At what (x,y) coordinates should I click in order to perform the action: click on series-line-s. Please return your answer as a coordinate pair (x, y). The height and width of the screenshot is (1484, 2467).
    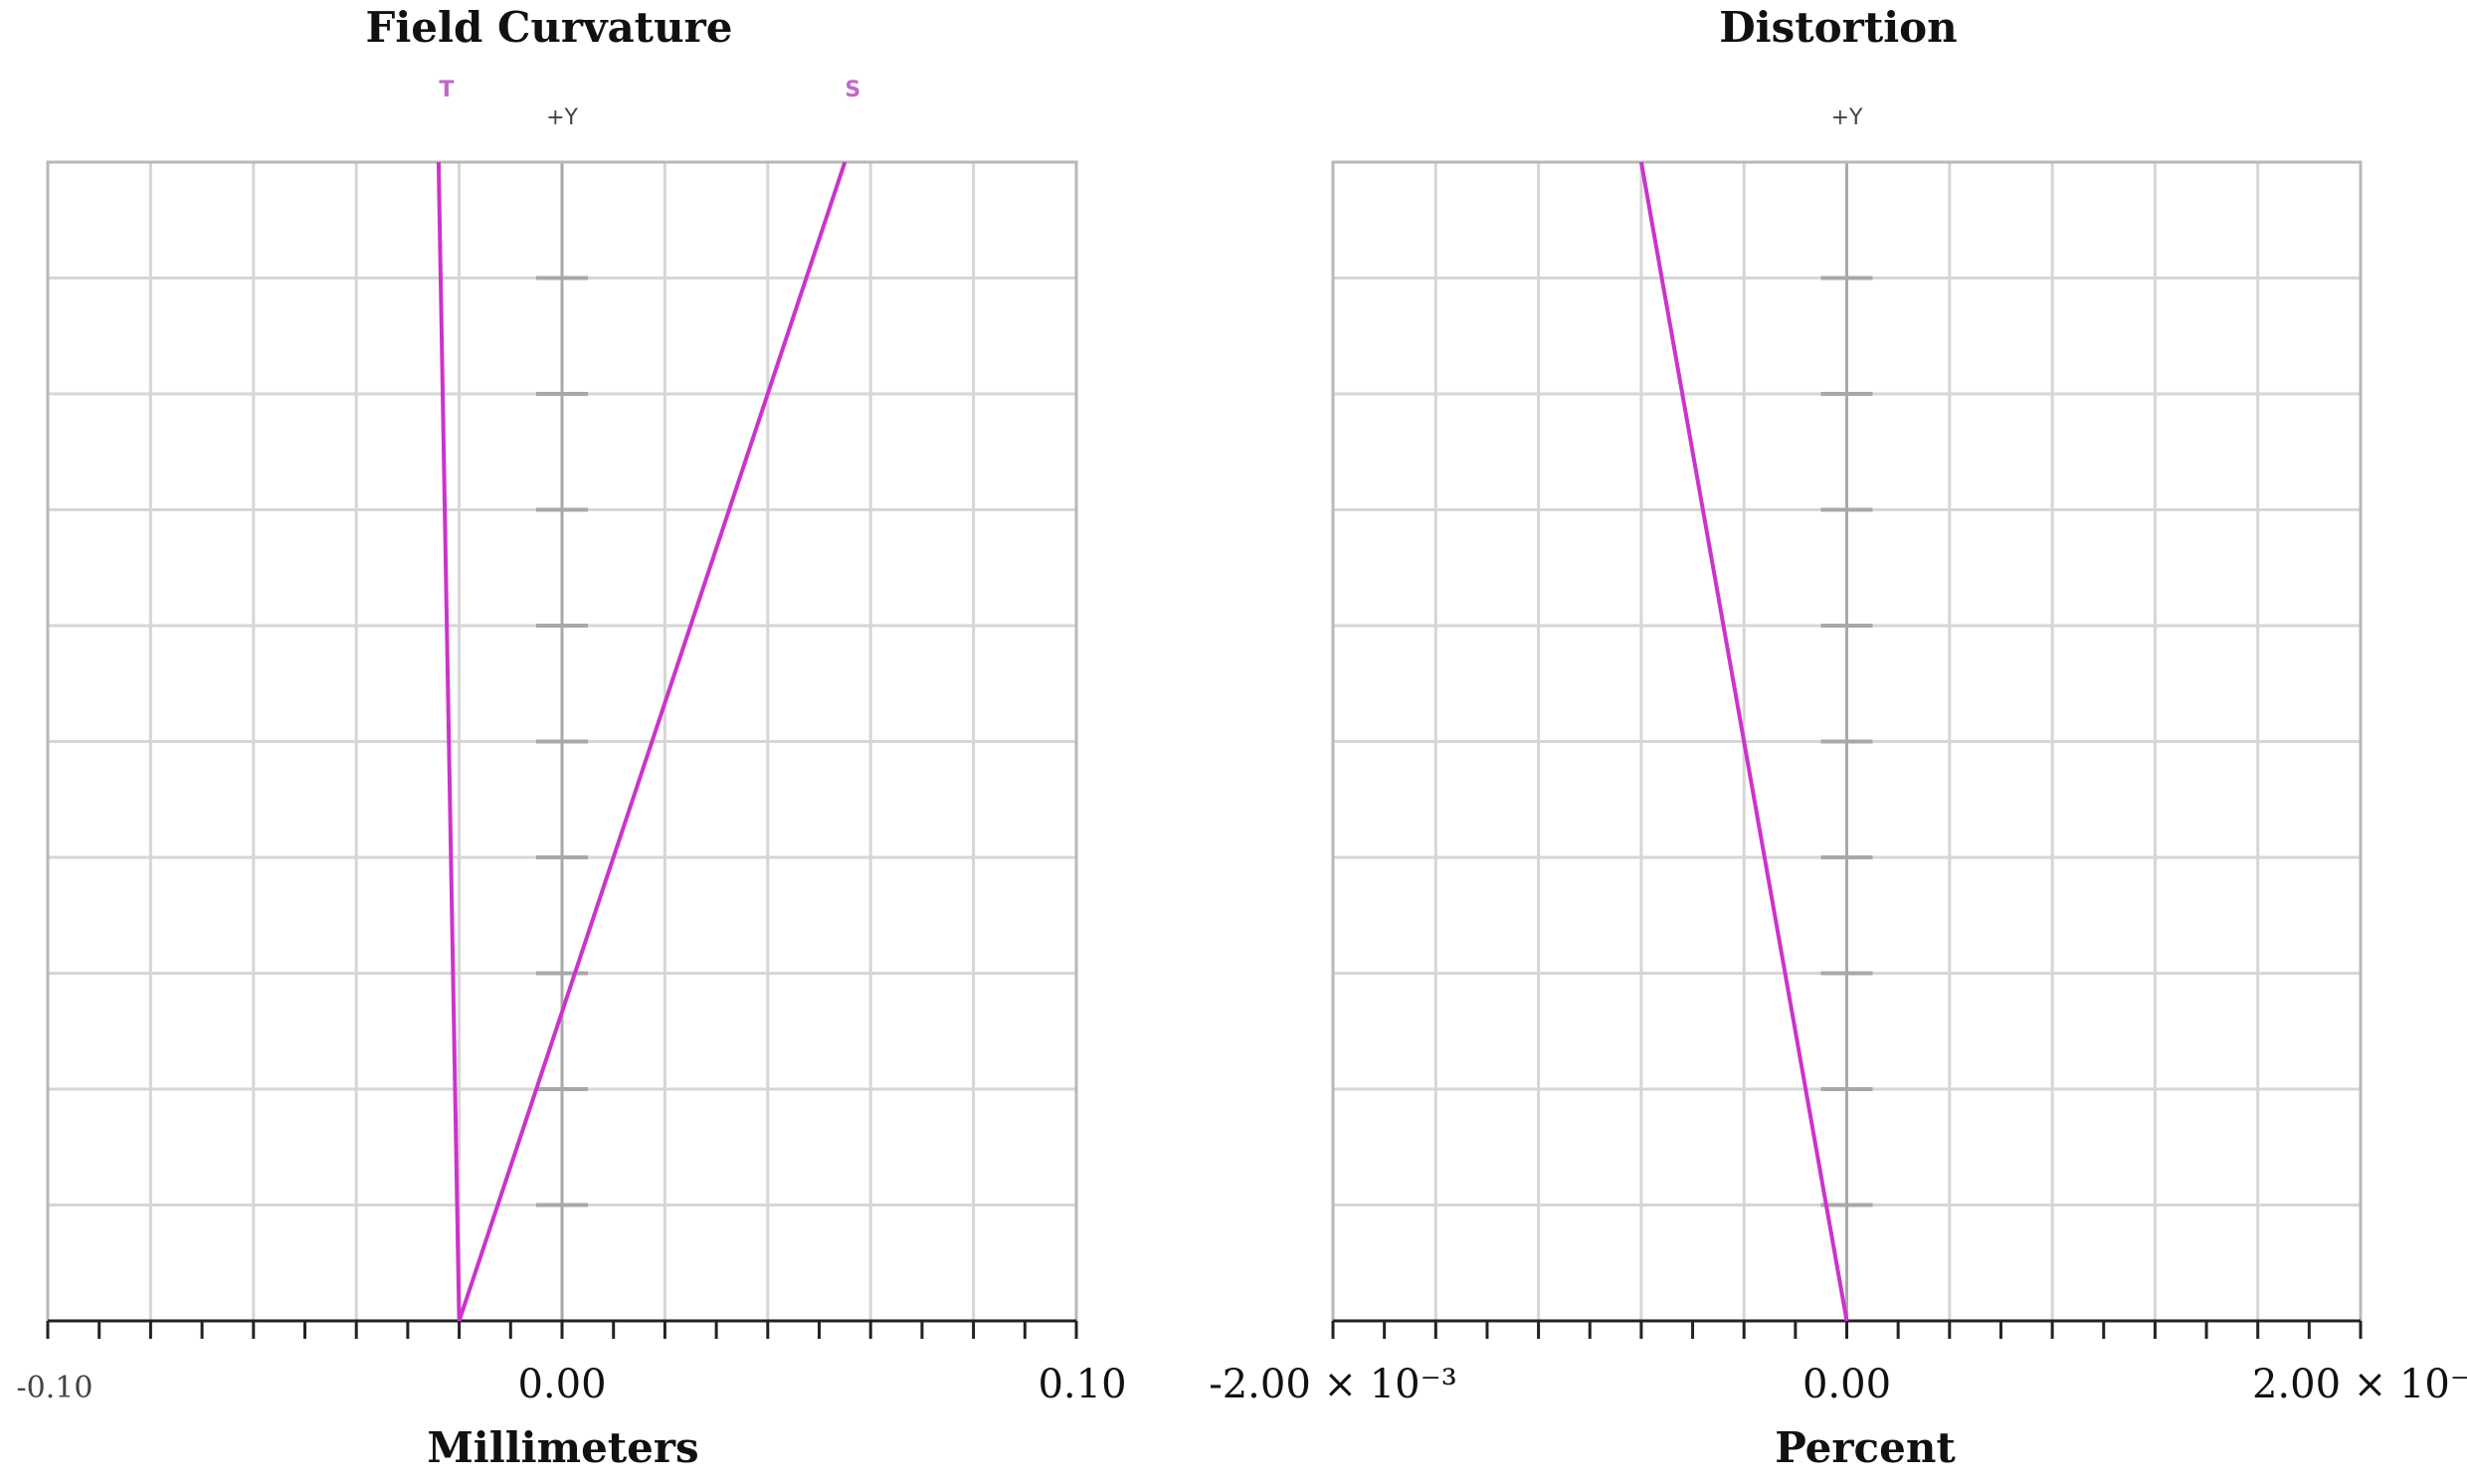
    Looking at the image, I should click on (652, 741).